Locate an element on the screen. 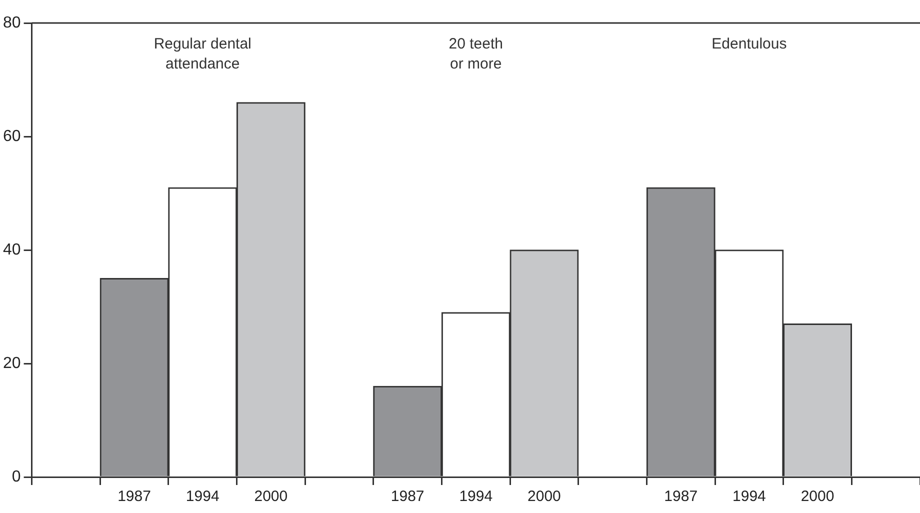 The height and width of the screenshot is (513, 920). y-tick-label: 40 is located at coordinates (12, 249).